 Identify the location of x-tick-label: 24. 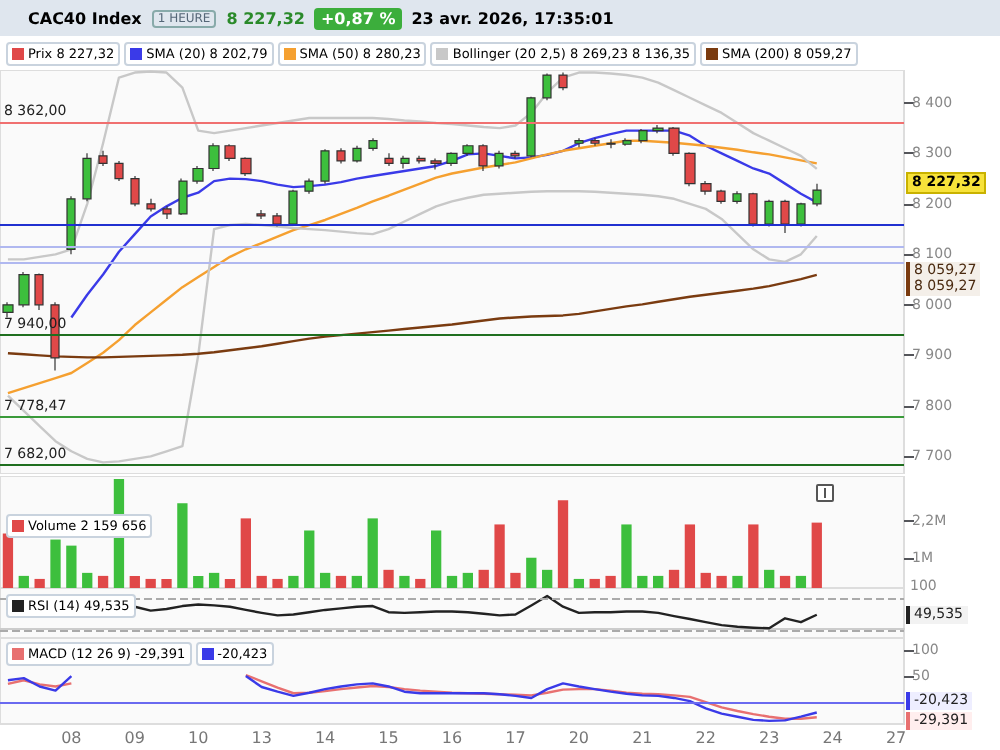
(832, 738).